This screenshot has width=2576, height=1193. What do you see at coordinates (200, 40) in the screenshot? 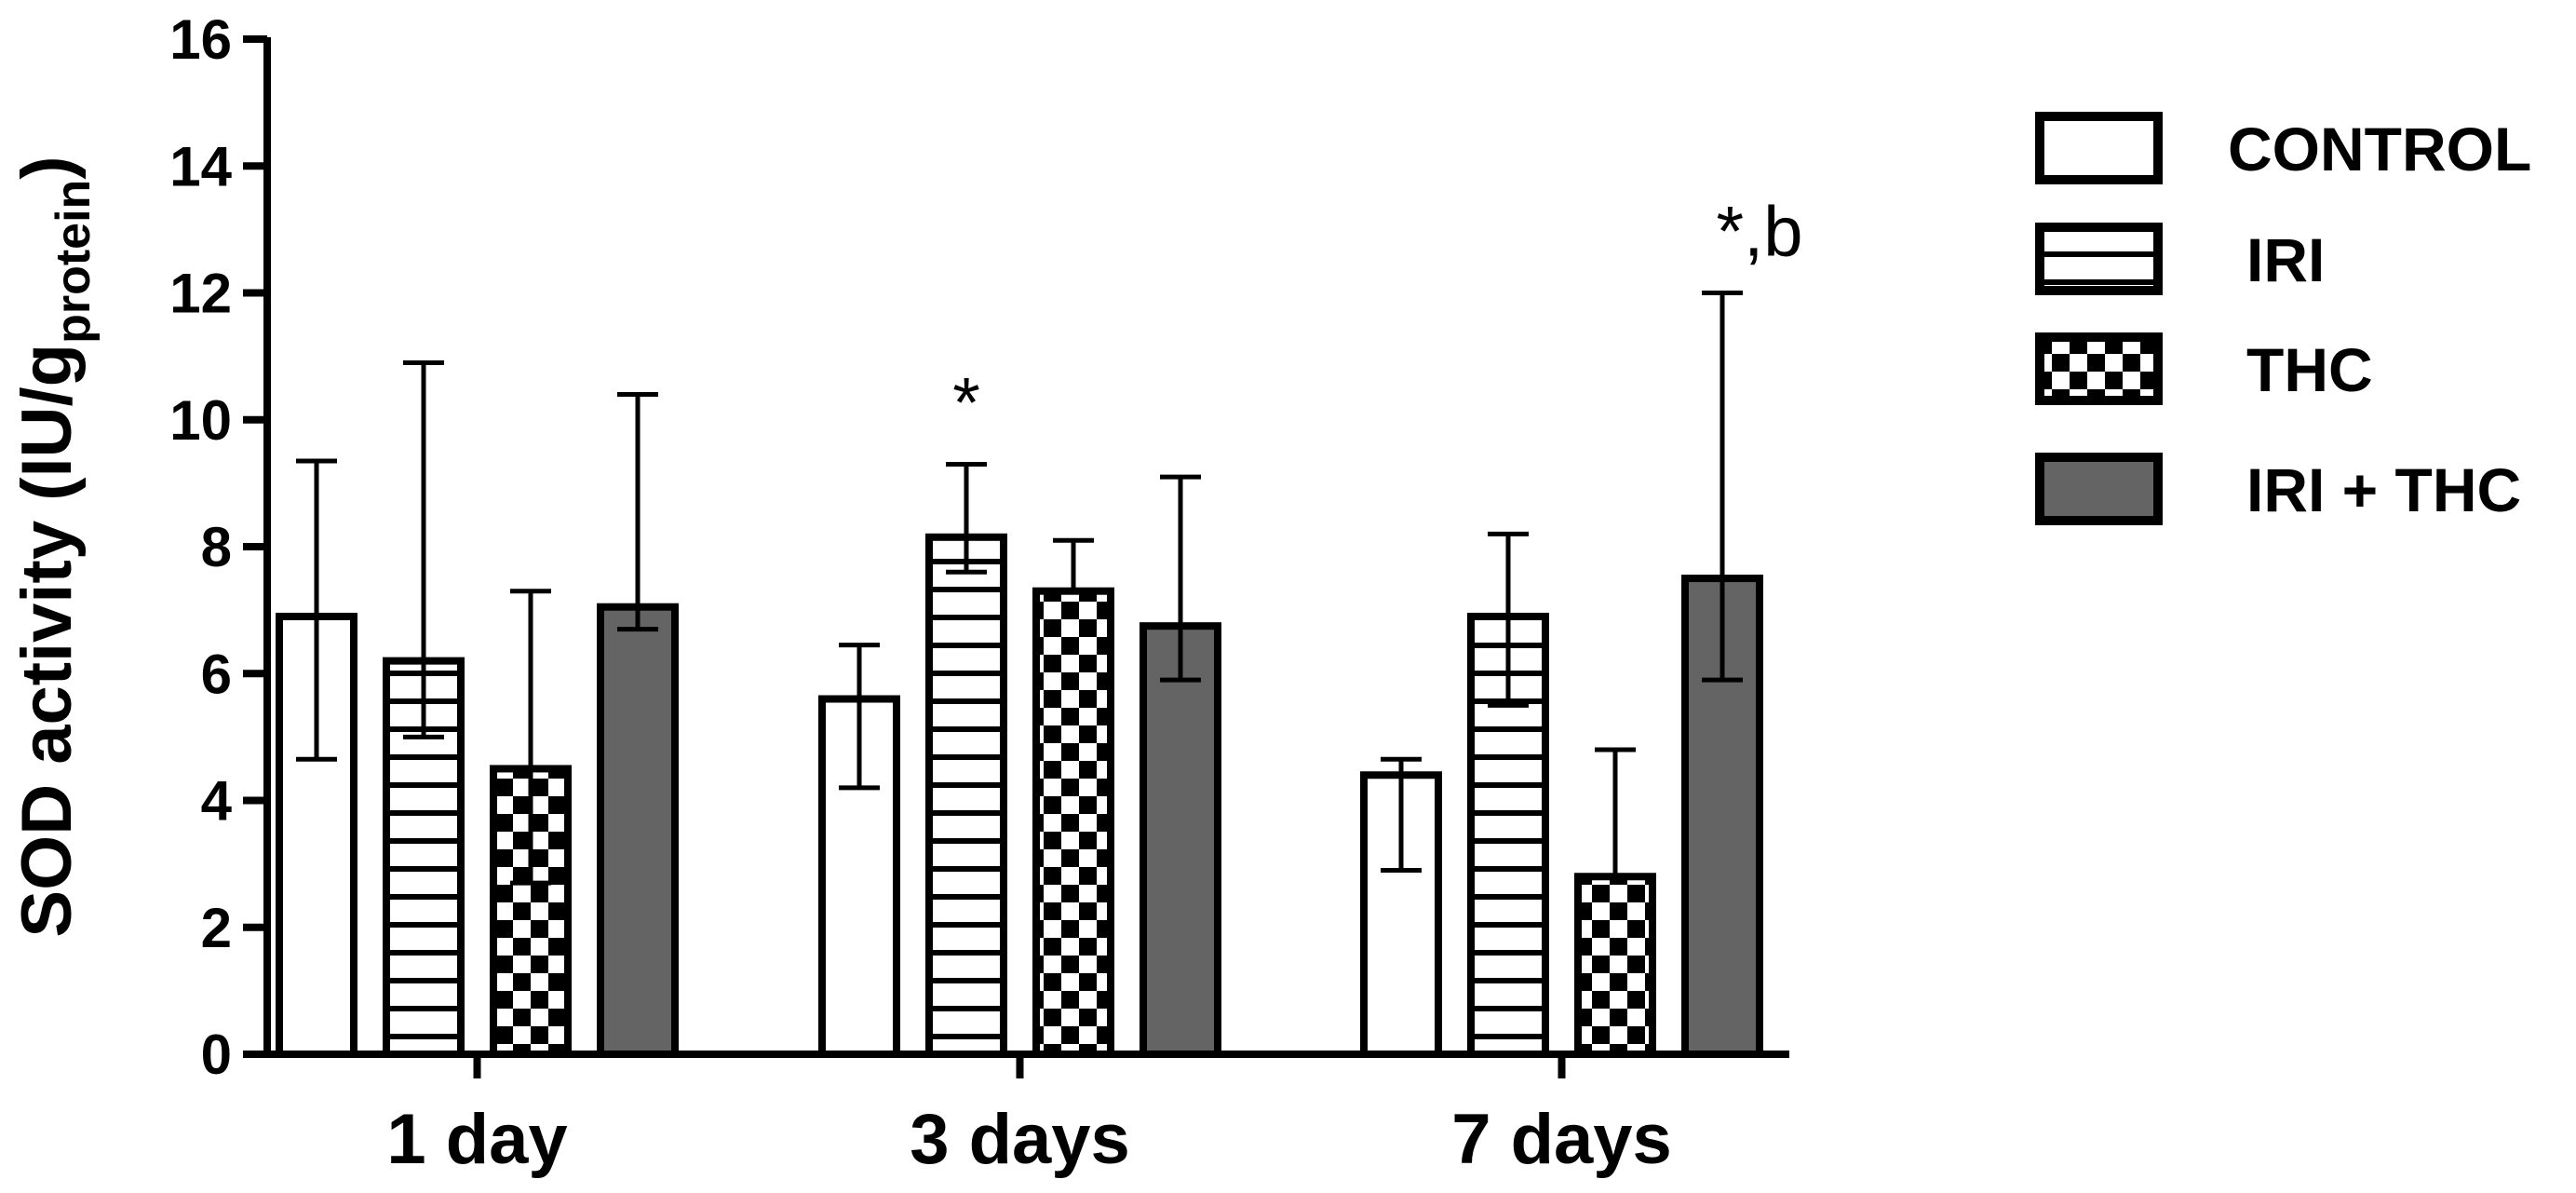
I see `y-tick-label: 16` at bounding box center [200, 40].